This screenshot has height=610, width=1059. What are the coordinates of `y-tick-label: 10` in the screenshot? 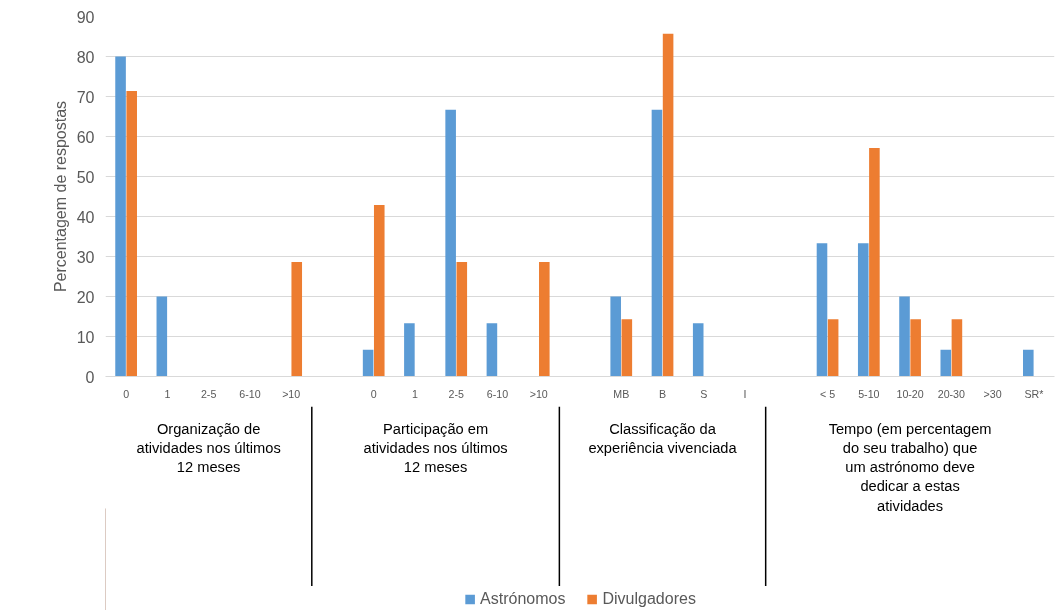 It's located at (85, 337).